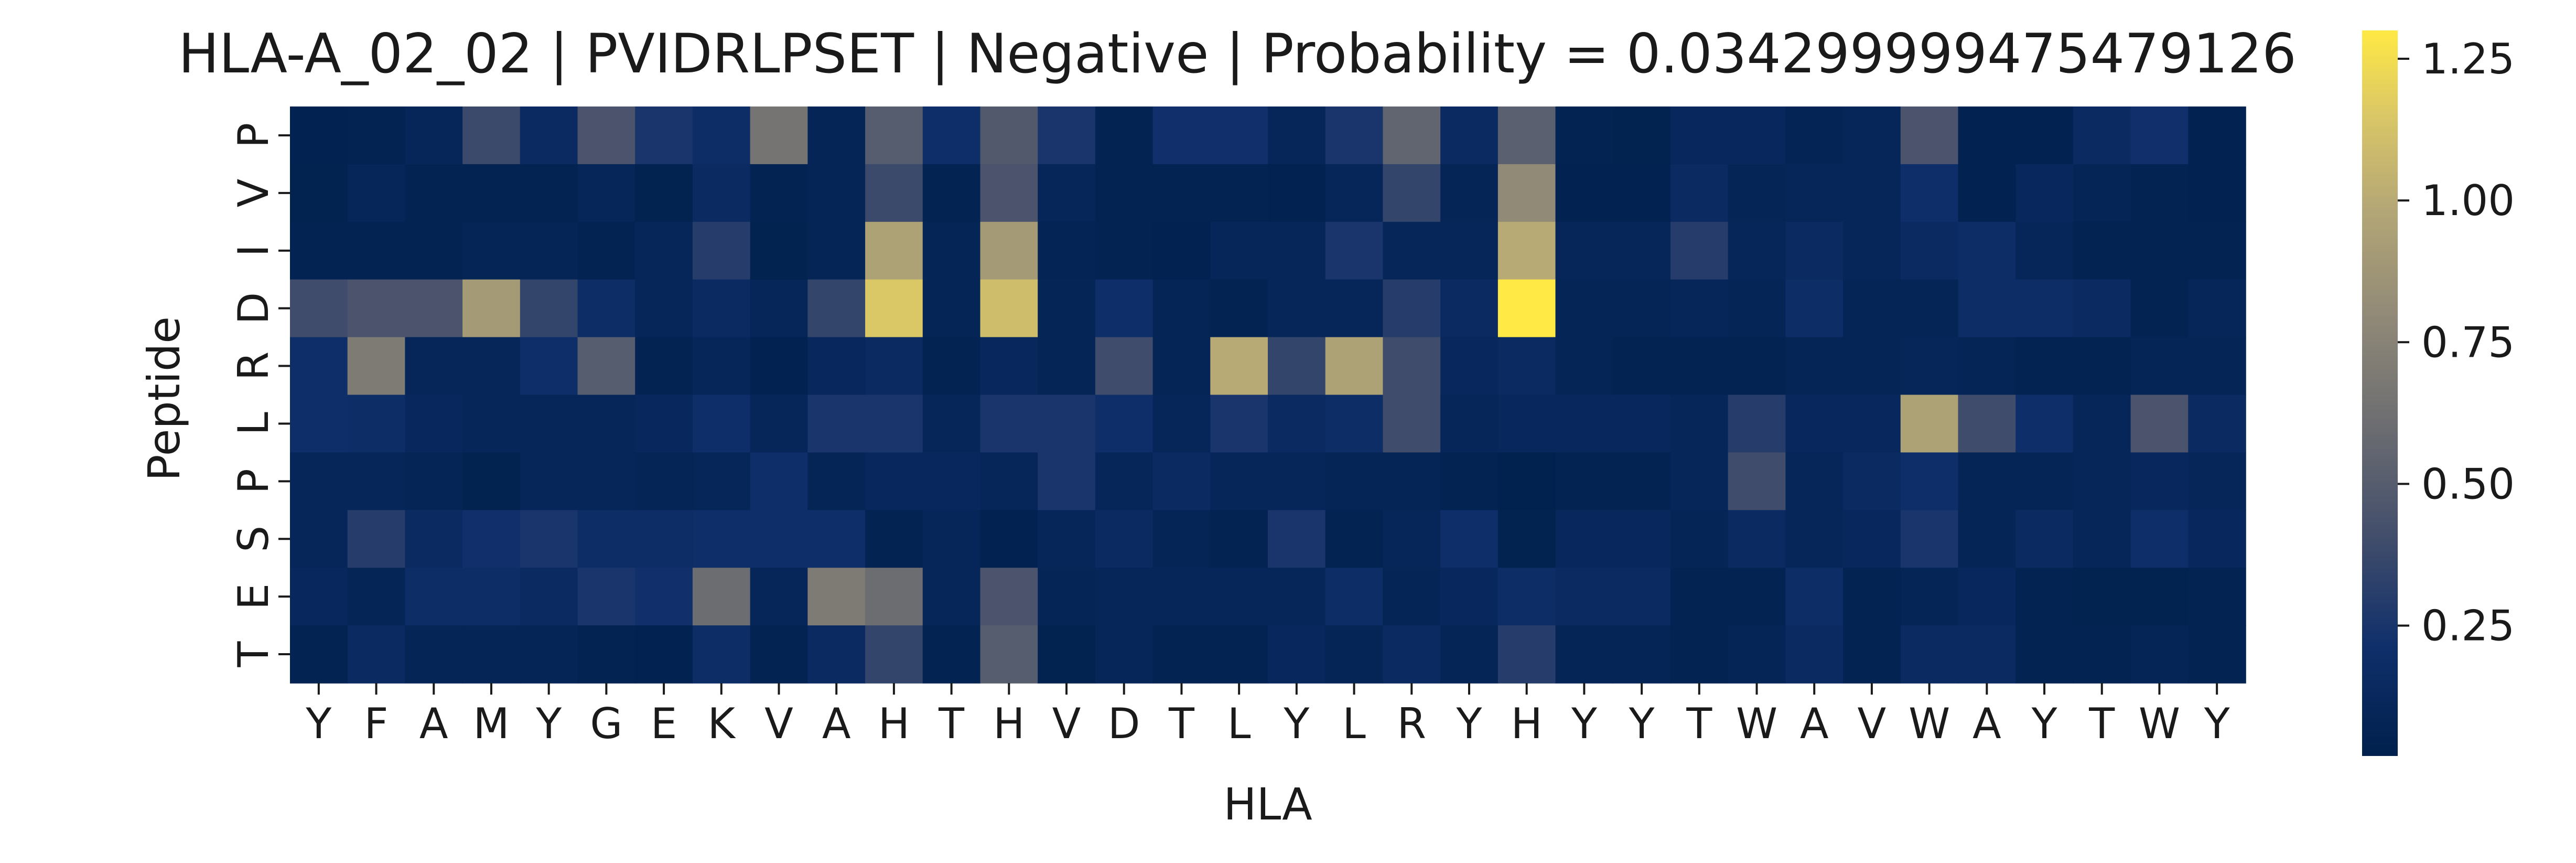 The height and width of the screenshot is (863, 2576). I want to click on colorbar-tick-label: 1.25, so click(2468, 59).